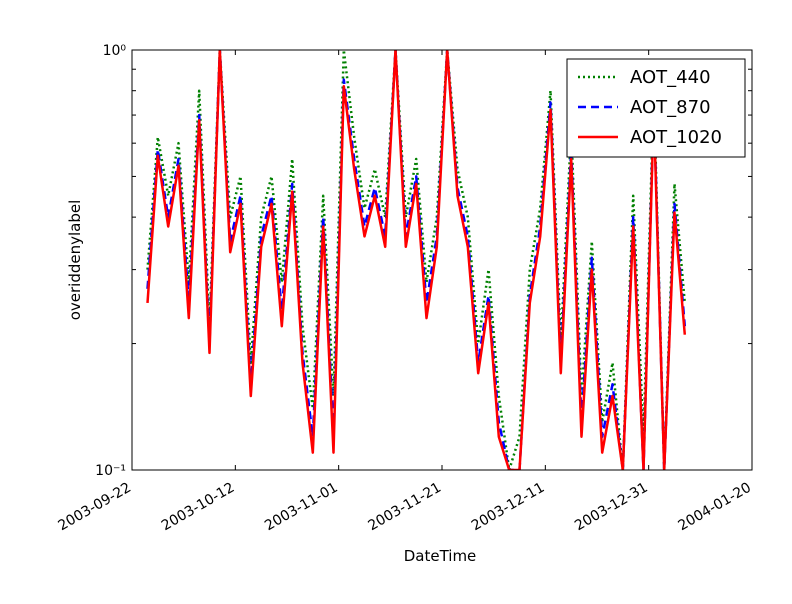 The image size is (792, 604). Describe the element at coordinates (670, 77) in the screenshot. I see `legend-label-1: AOT_440` at that location.